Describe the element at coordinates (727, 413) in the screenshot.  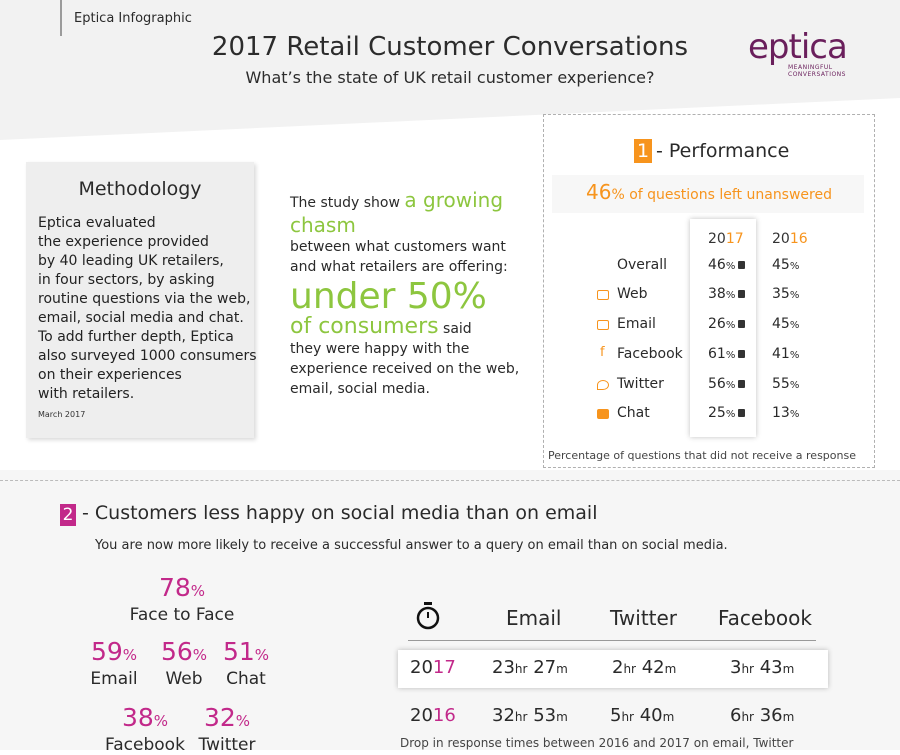
I see `value-2017: 25%` at that location.